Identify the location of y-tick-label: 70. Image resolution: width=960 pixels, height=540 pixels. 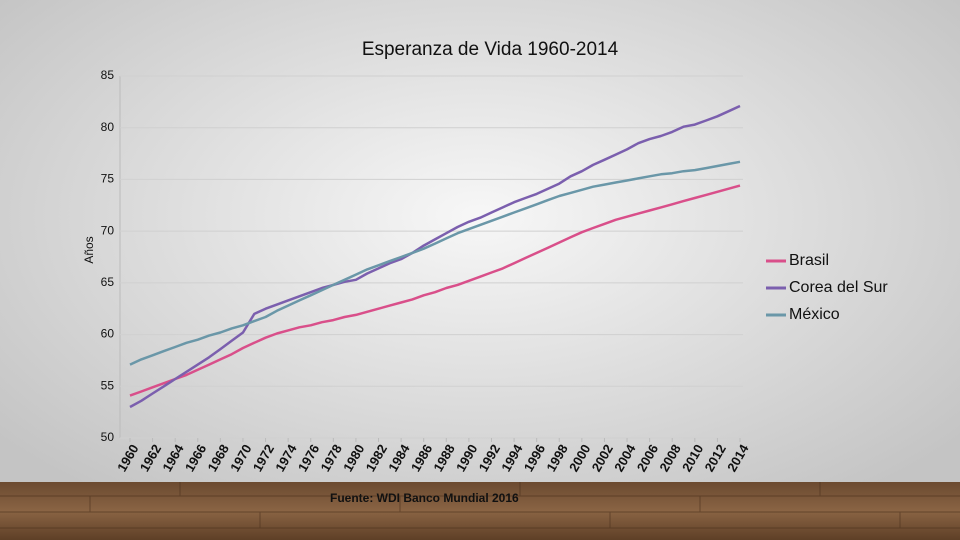
(108, 230).